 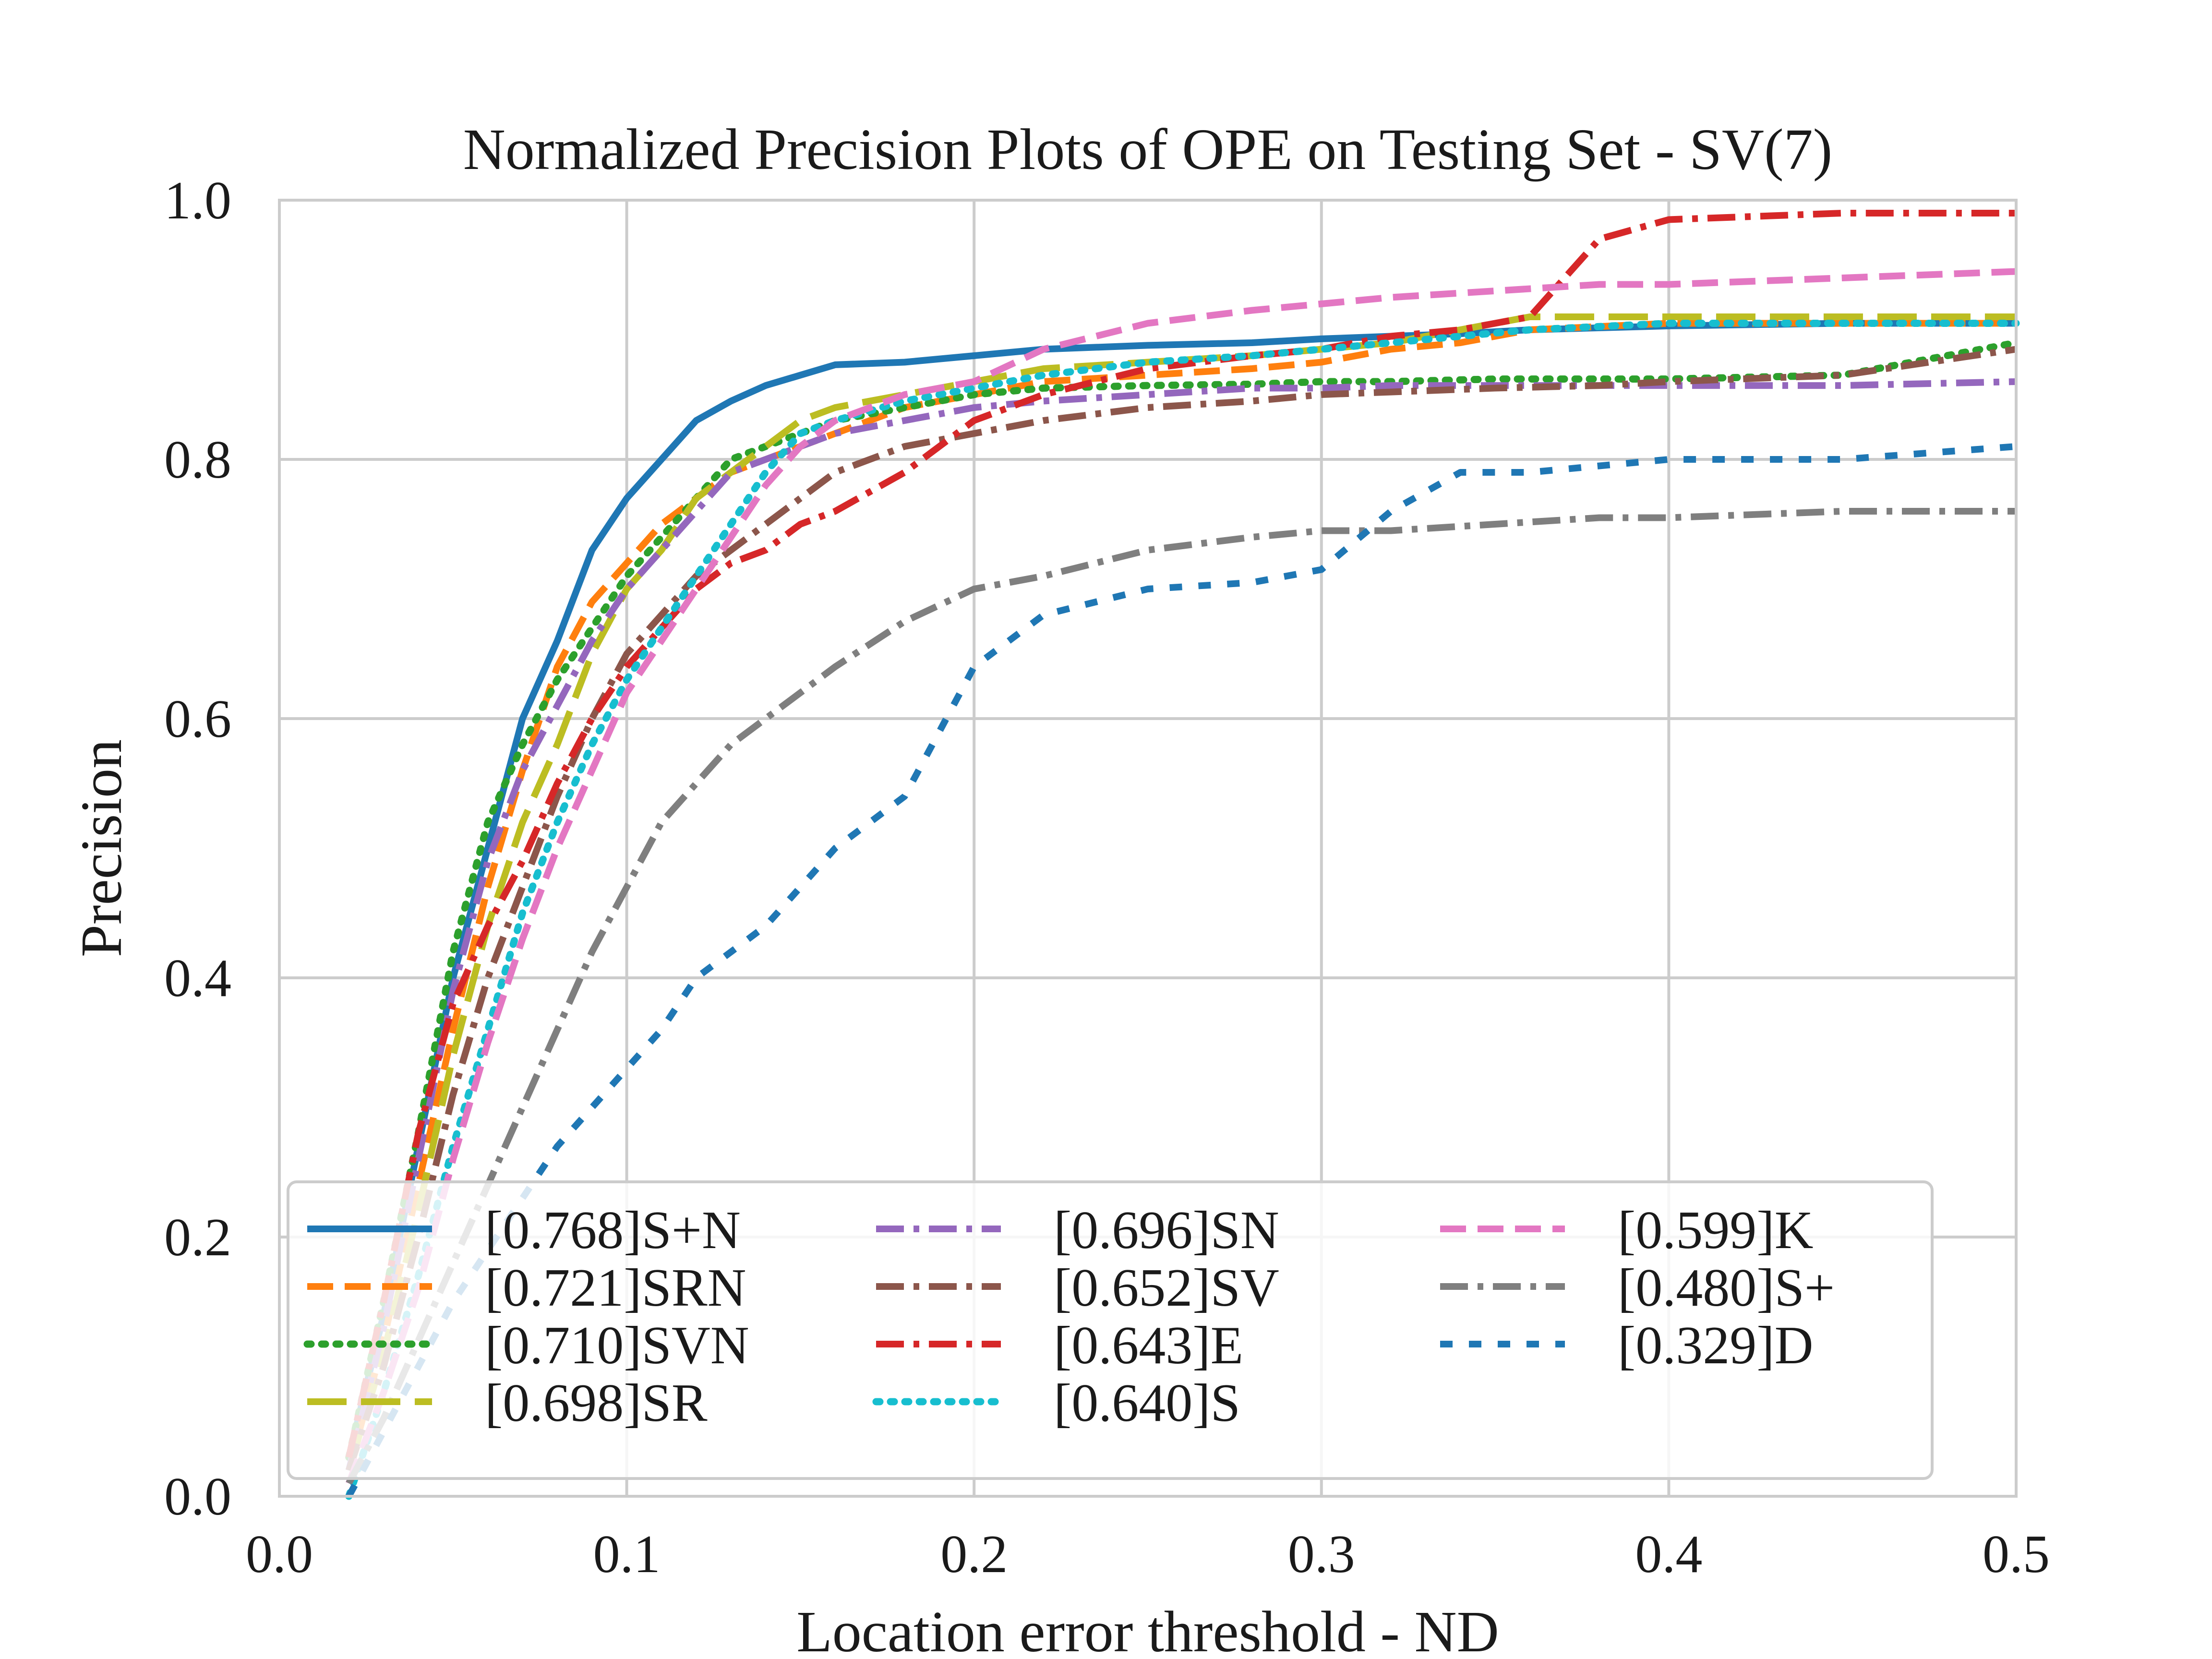 What do you see at coordinates (627, 1555) in the screenshot?
I see `x-tick-label: 0.1` at bounding box center [627, 1555].